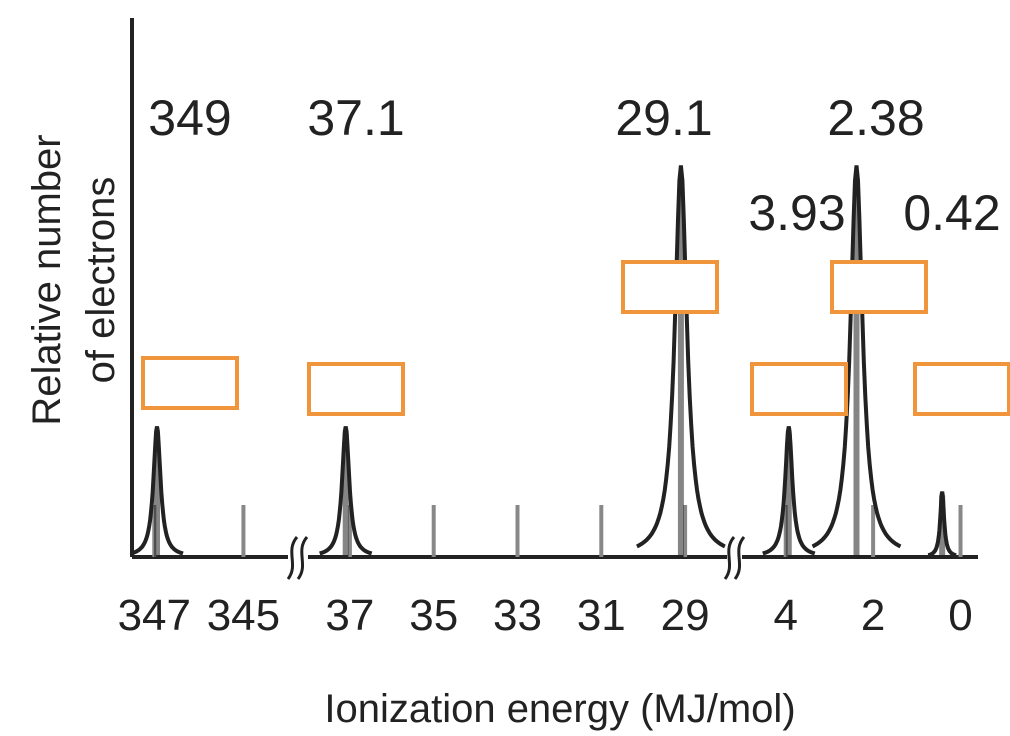 Image resolution: width=1010 pixels, height=736 pixels. What do you see at coordinates (951, 213) in the screenshot?
I see `peak-label: 0.42` at bounding box center [951, 213].